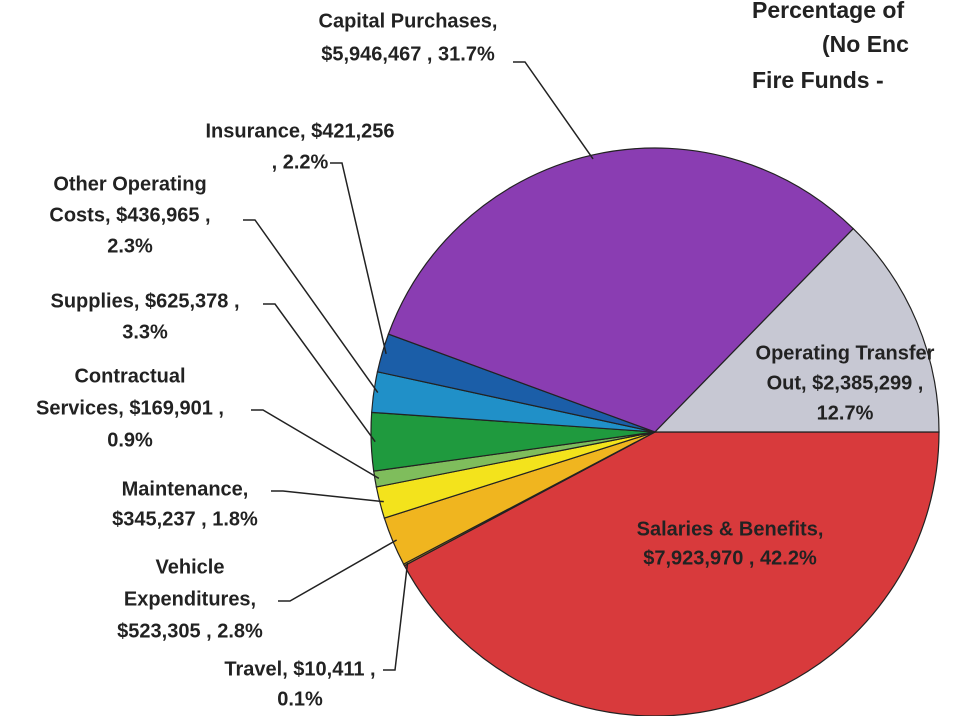  I want to click on slice-label: 0.9%, so click(130, 440).